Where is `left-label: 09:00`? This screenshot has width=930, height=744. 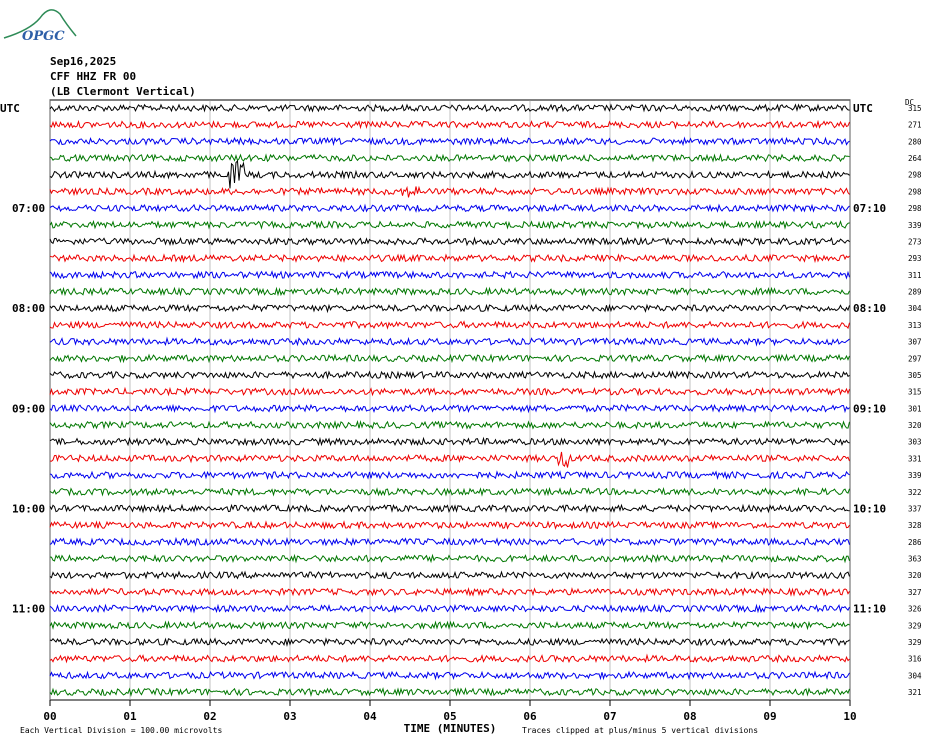
left-label: 09:00 is located at coordinates (28, 408).